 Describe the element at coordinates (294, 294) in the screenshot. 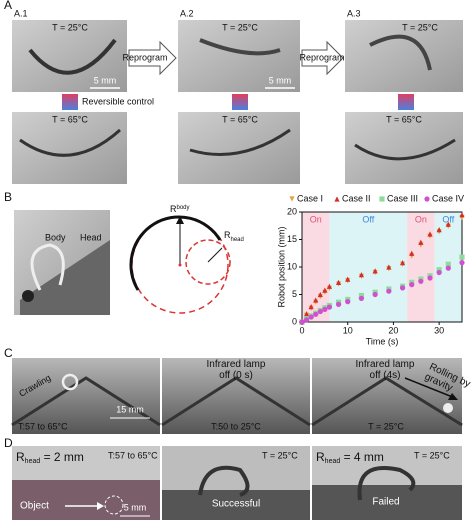

I see `y-tick-label: 5` at that location.